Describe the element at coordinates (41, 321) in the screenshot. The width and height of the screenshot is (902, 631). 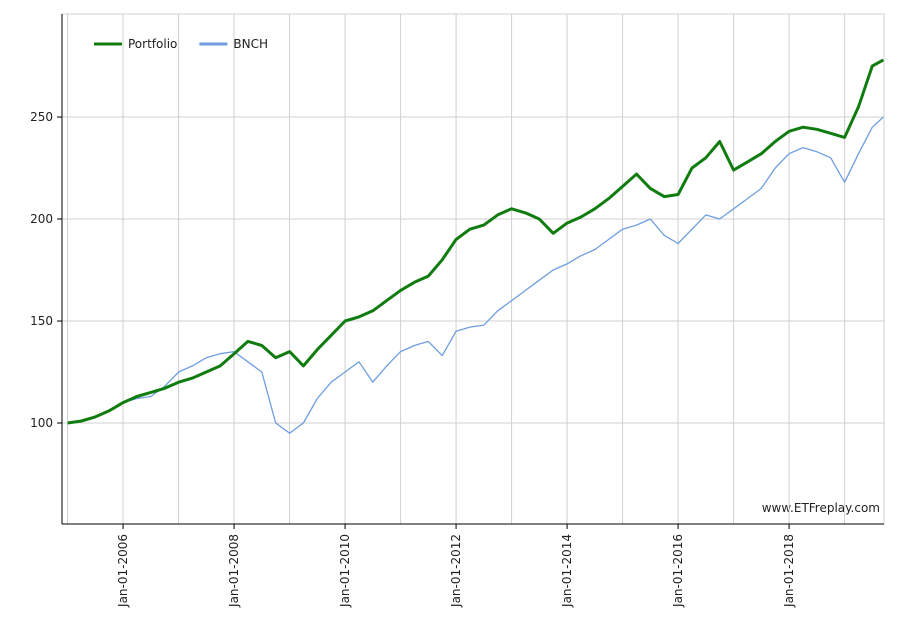
I see `y-tick-label: 150` at that location.